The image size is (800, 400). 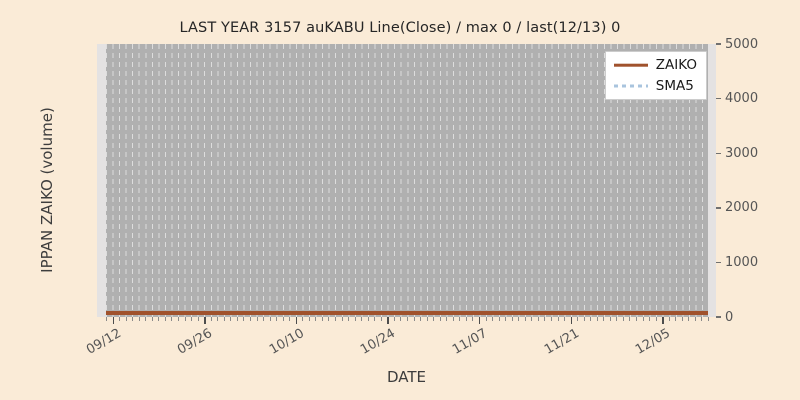 I want to click on y-axis-tick-label: 1000, so click(x=742, y=262).